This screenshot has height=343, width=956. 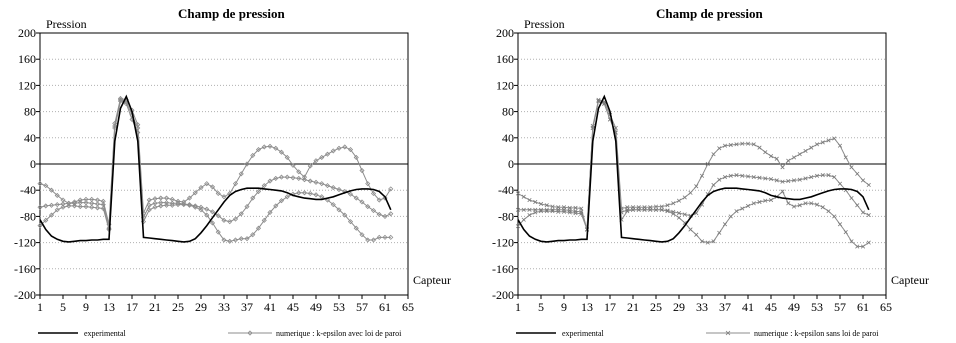 I want to click on x-tick-label: 1, so click(x=40, y=307).